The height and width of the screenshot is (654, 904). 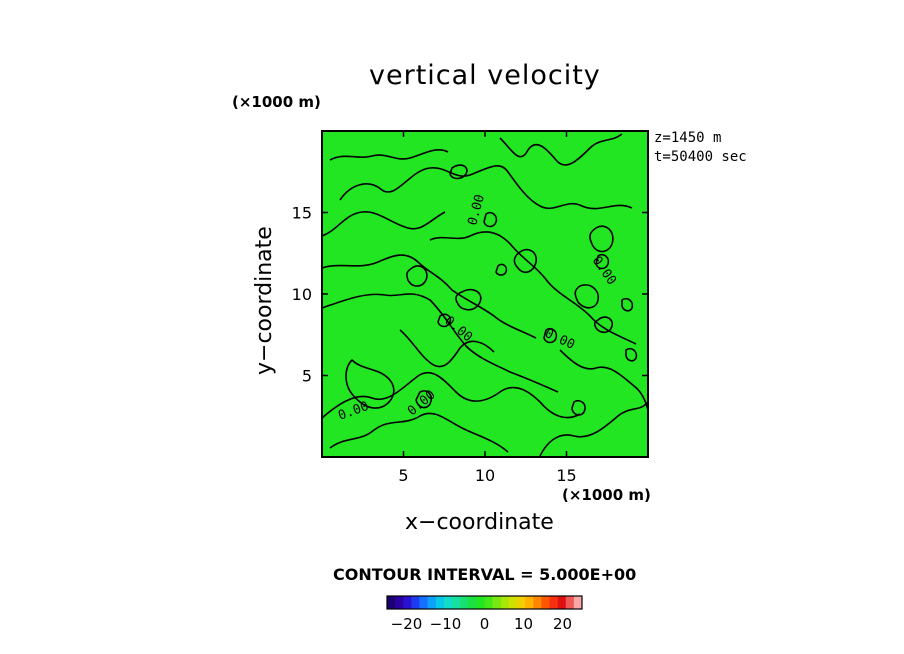 I want to click on y-tick-label: 15, so click(x=302, y=213).